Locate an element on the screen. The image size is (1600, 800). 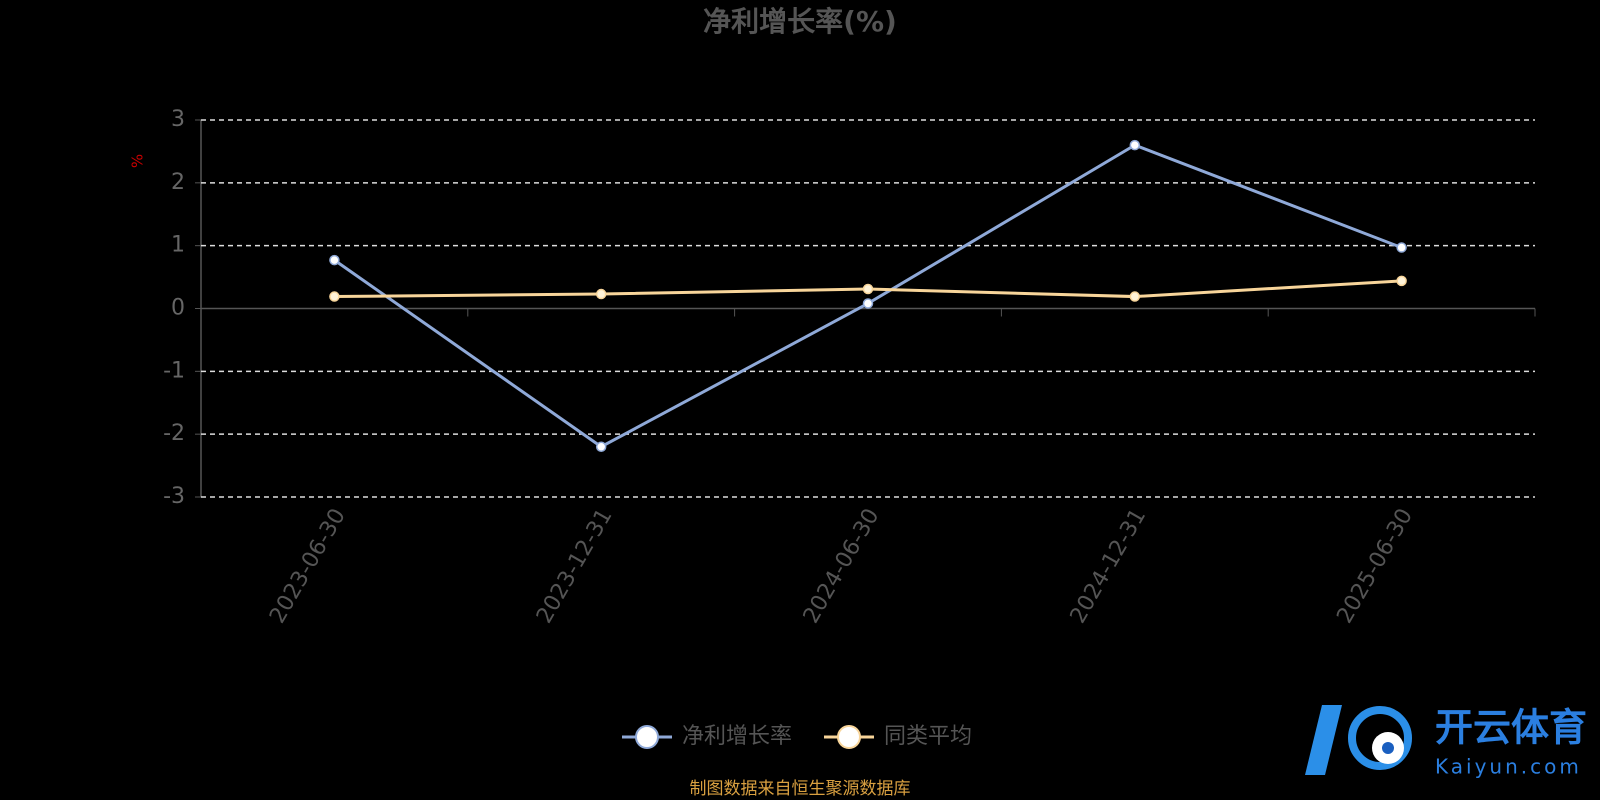
x-tick-label: 2023-06-30 is located at coordinates (308, 566).